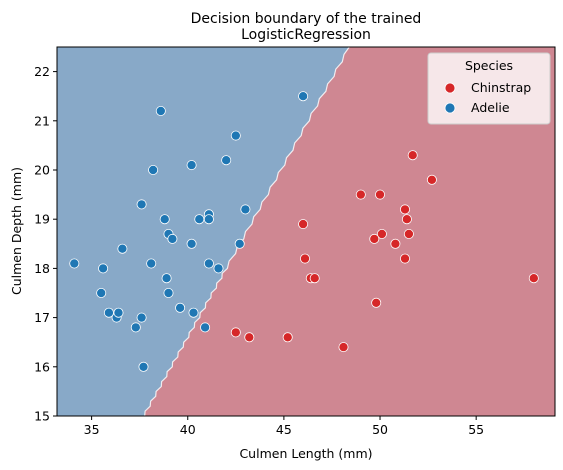 This screenshot has height=470, width=563. I want to click on x-axis-label: Culmen Length (mm), so click(305, 453).